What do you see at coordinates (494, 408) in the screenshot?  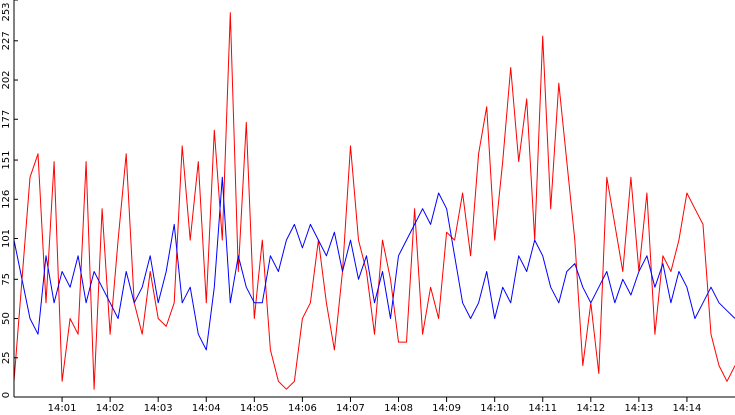 I see `x-tick-label: 14:10` at bounding box center [494, 408].